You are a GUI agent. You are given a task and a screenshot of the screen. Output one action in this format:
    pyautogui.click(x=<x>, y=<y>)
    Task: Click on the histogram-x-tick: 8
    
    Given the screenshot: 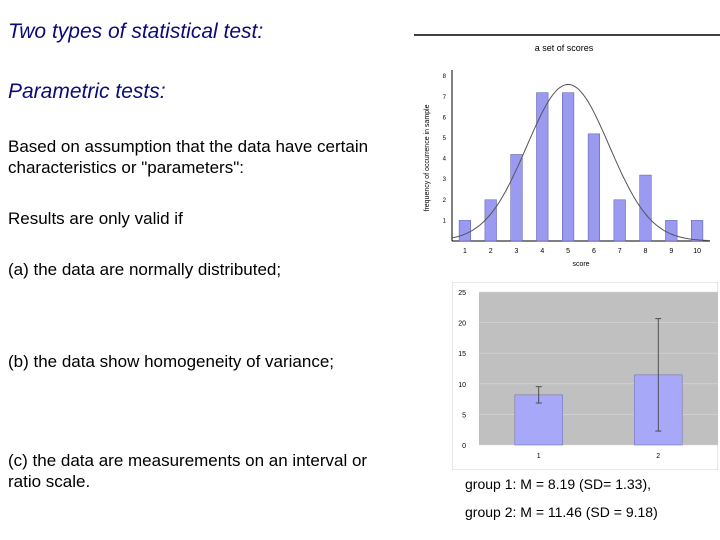 What is the action you would take?
    pyautogui.click(x=646, y=251)
    